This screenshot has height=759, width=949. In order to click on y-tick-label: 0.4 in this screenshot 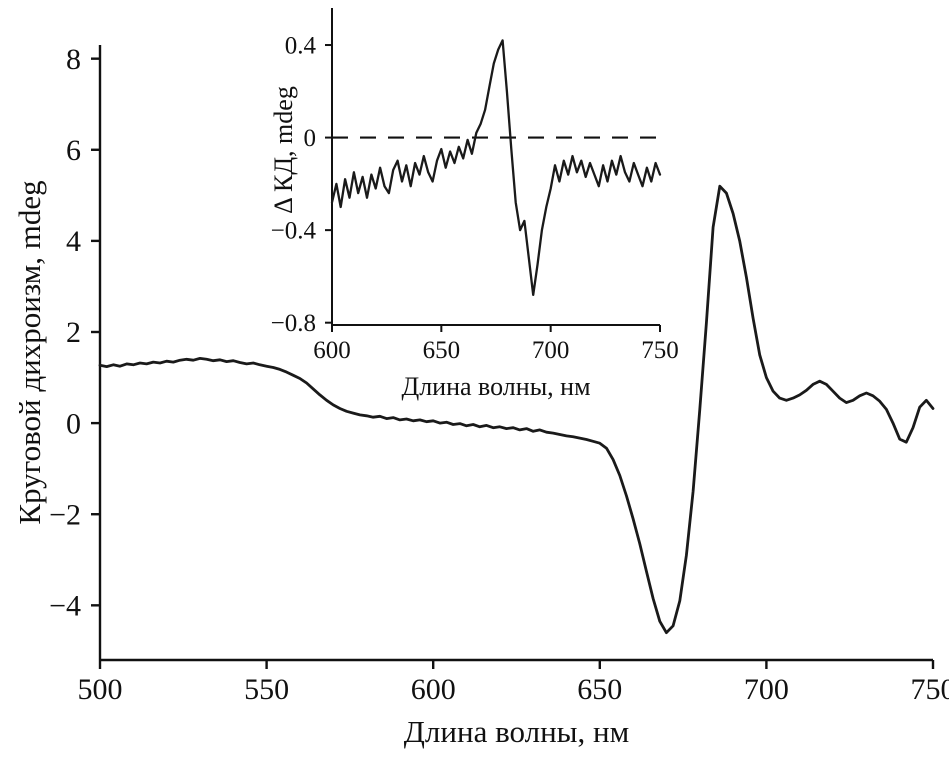, I will do `click(301, 46)`.